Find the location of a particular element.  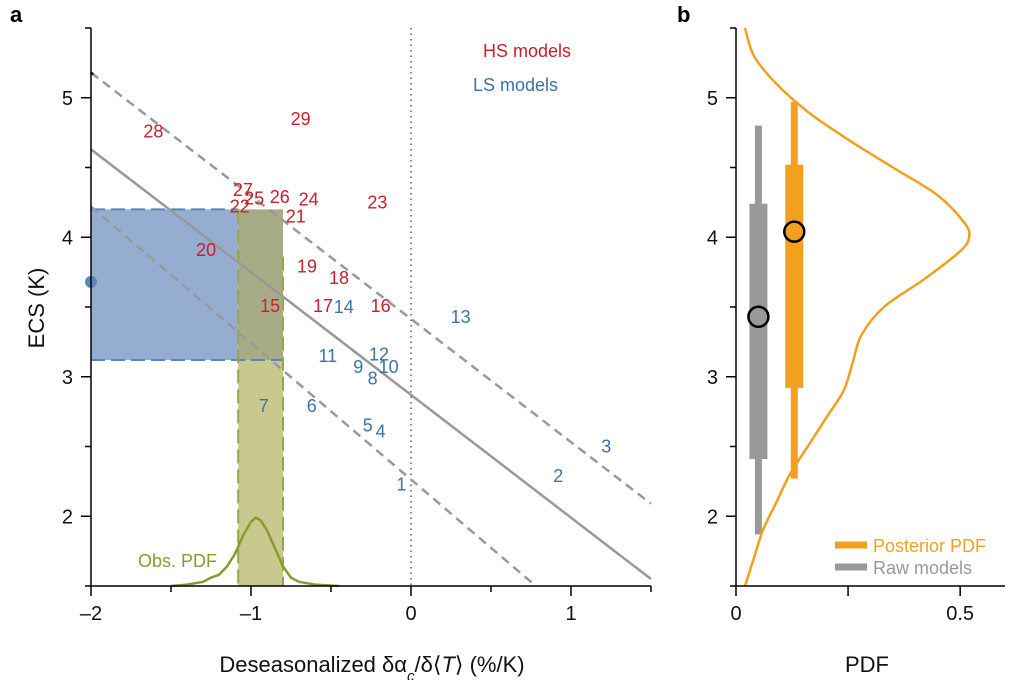

model-point-16: 16 is located at coordinates (381, 306).